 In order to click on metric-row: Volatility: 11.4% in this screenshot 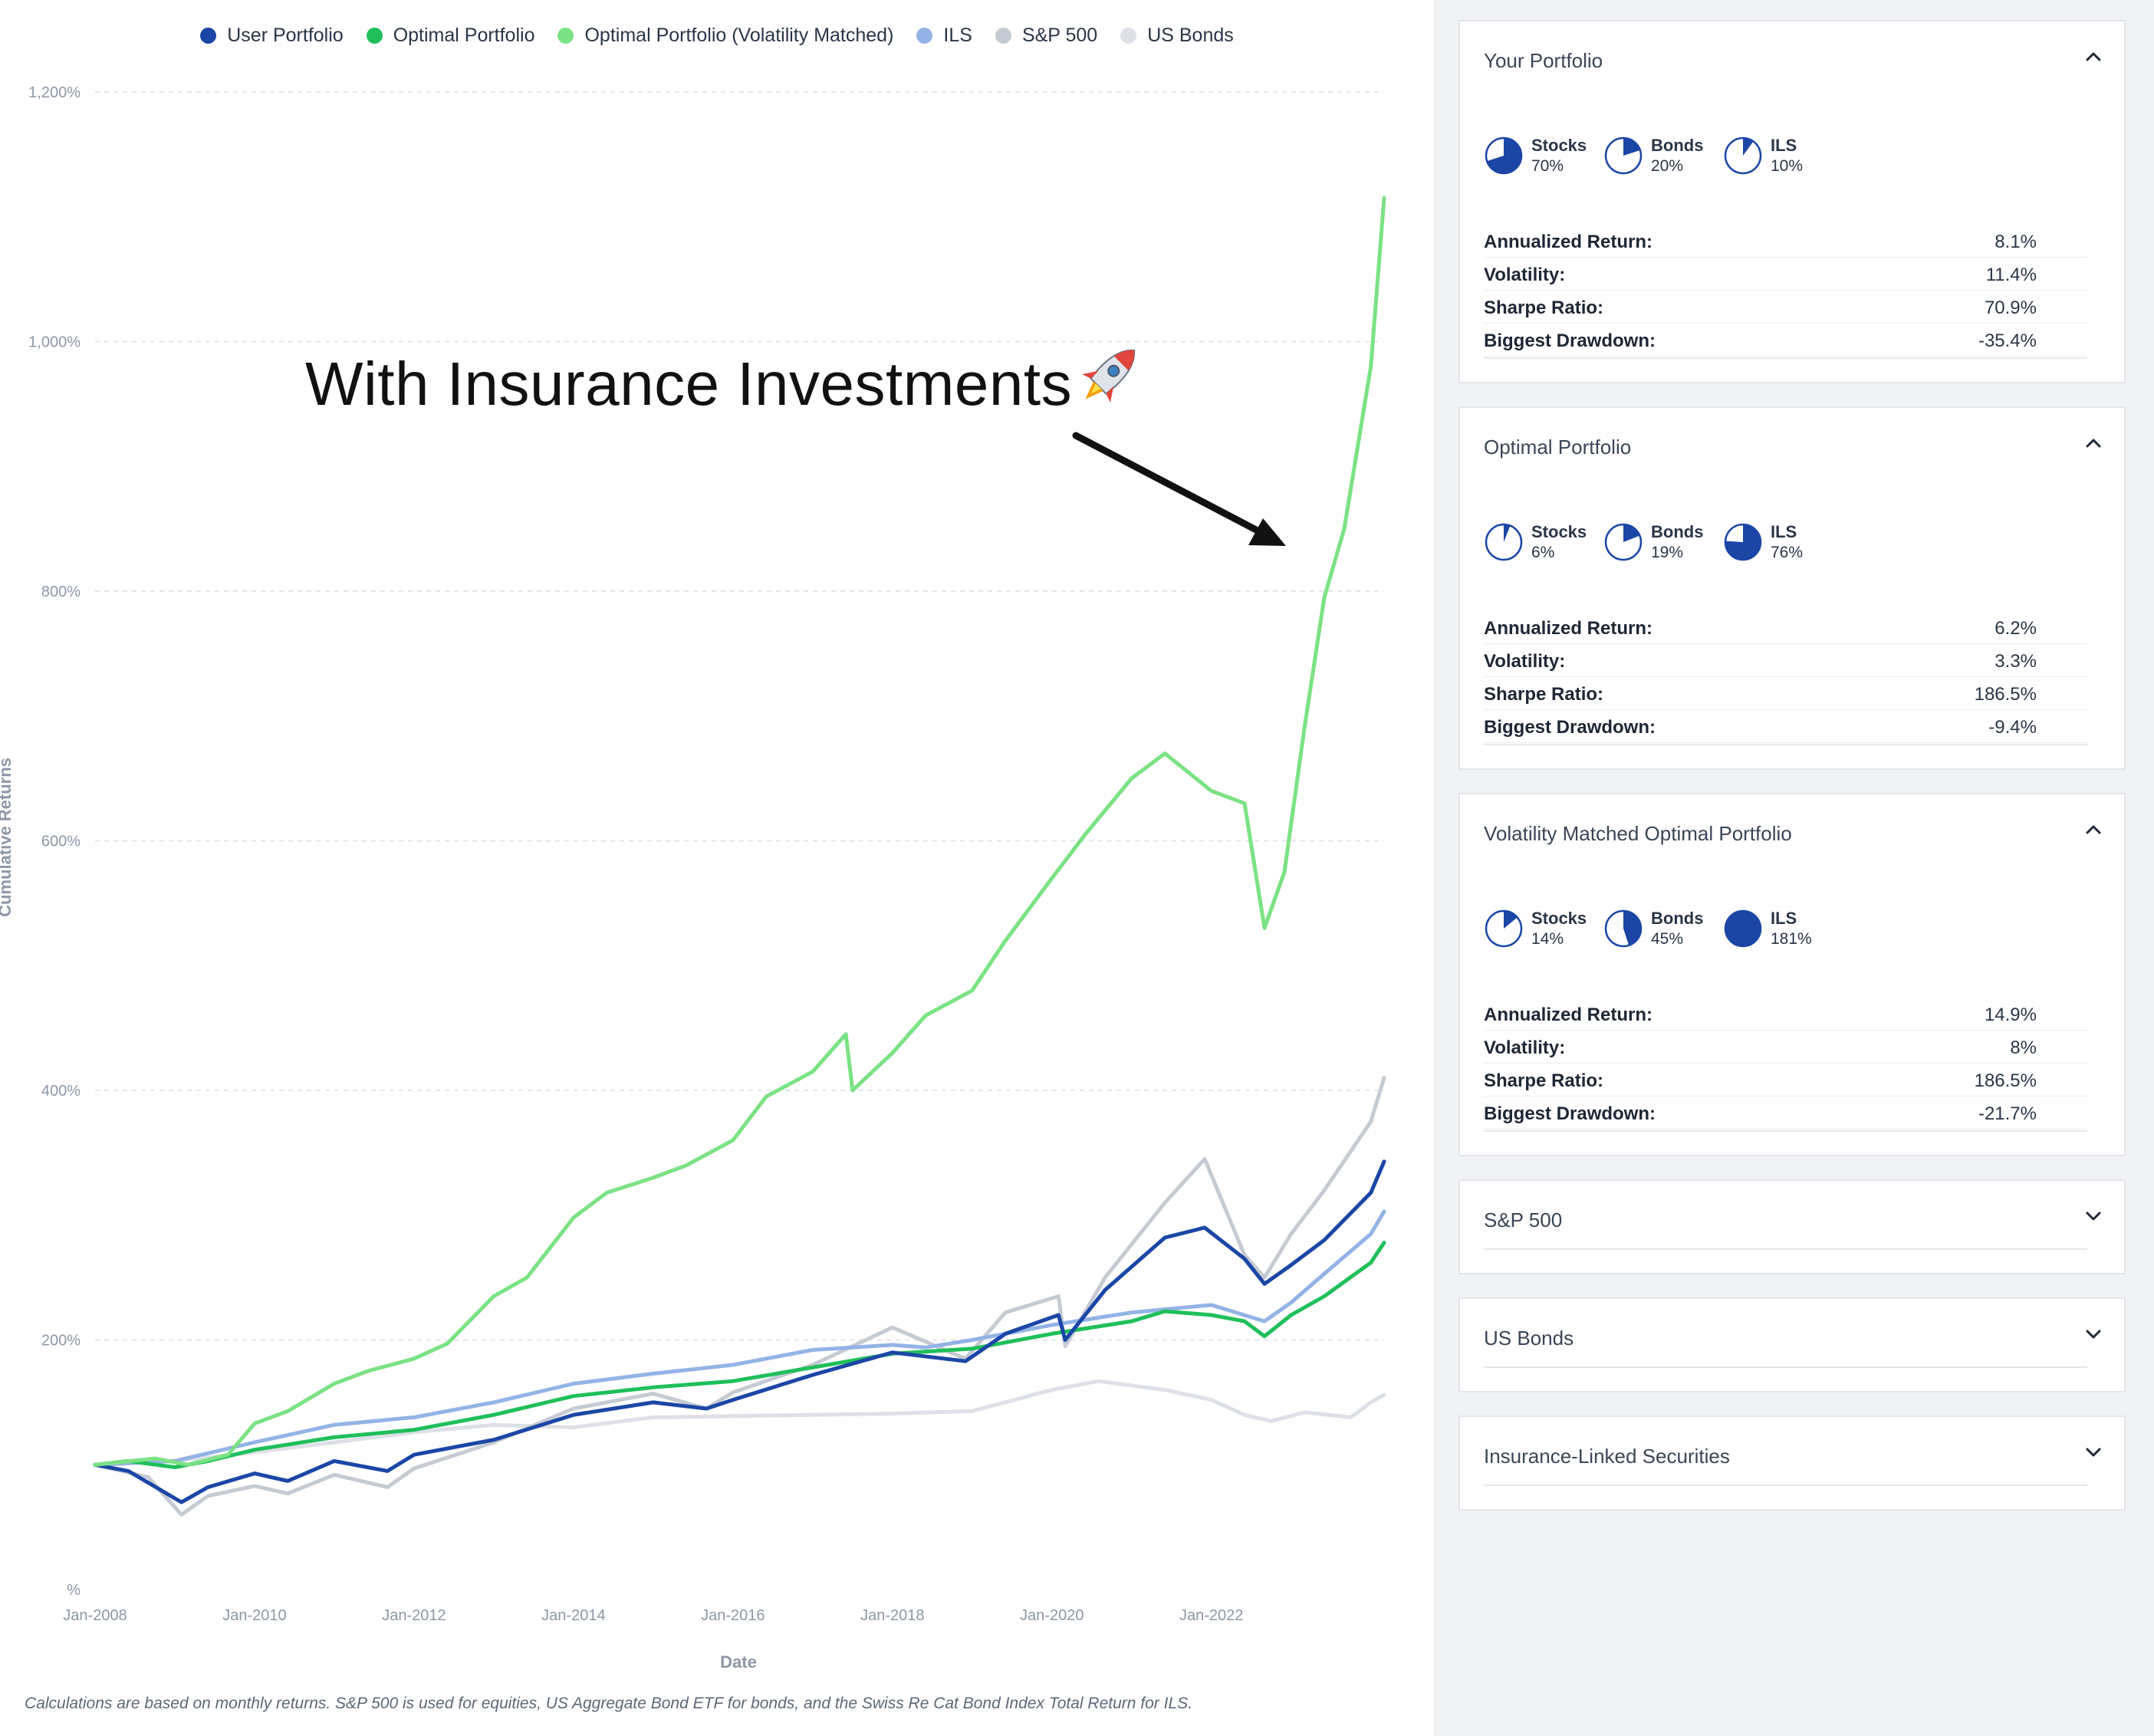, I will do `click(1785, 274)`.